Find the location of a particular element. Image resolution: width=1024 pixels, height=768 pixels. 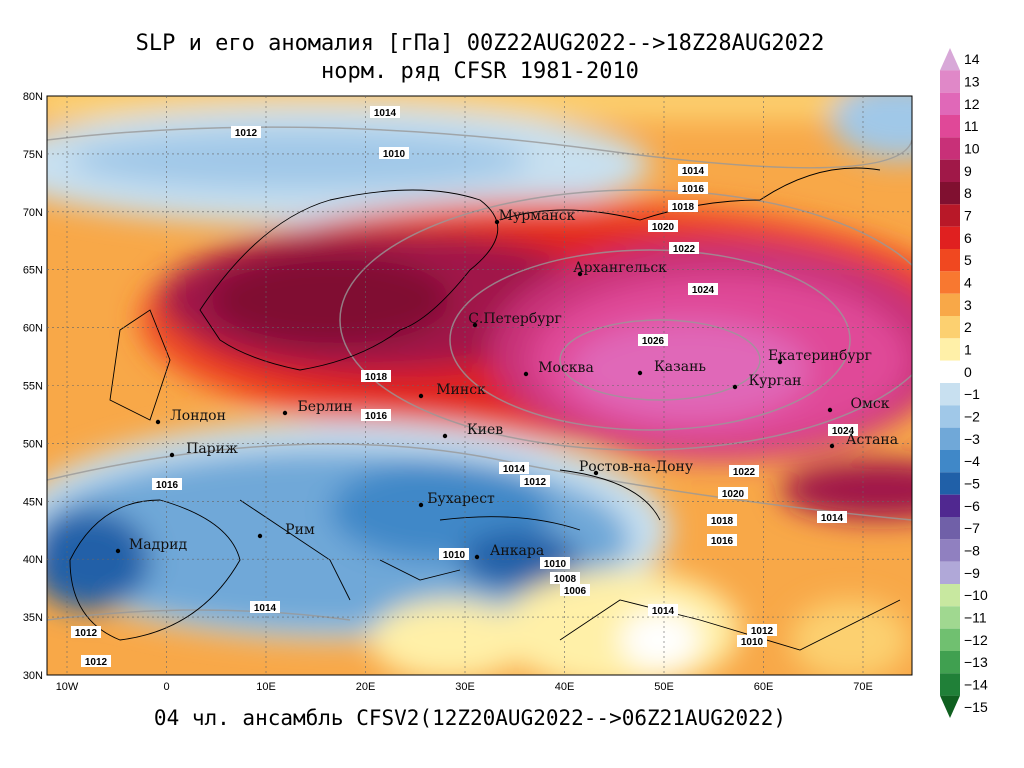

city-label: Анкара is located at coordinates (517, 551).